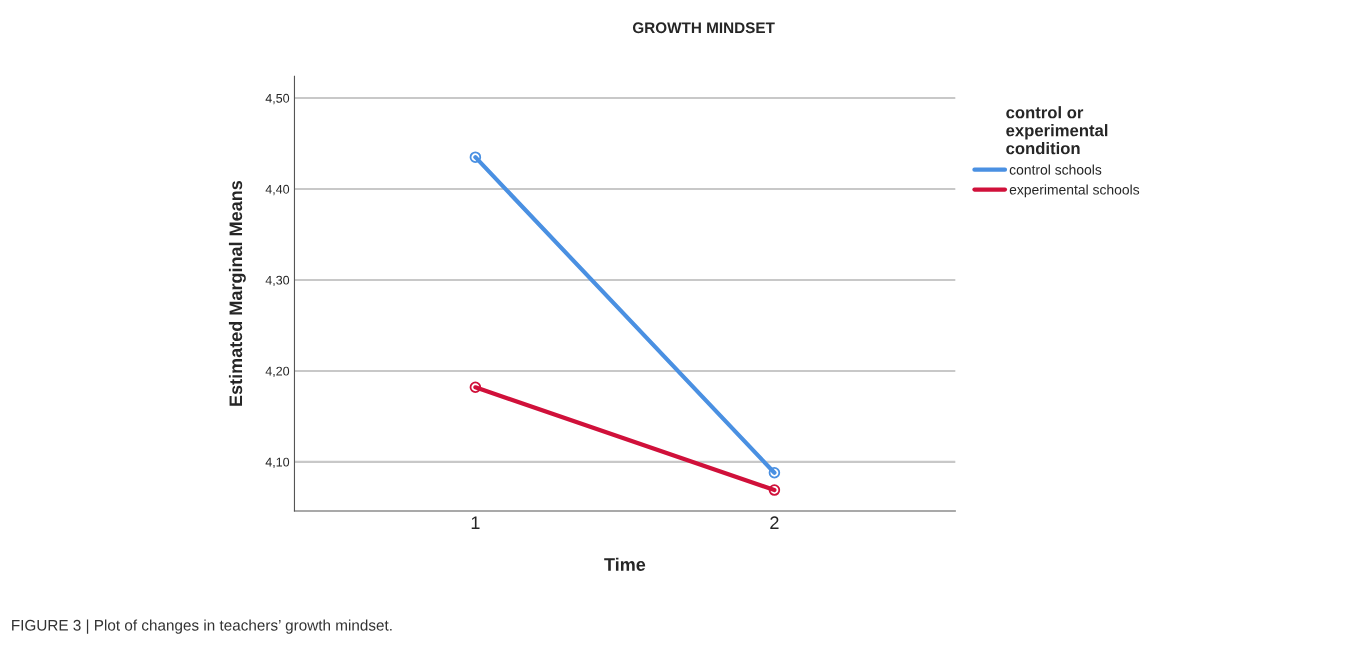  What do you see at coordinates (774, 522) in the screenshot?
I see `x-tick-label: 2` at bounding box center [774, 522].